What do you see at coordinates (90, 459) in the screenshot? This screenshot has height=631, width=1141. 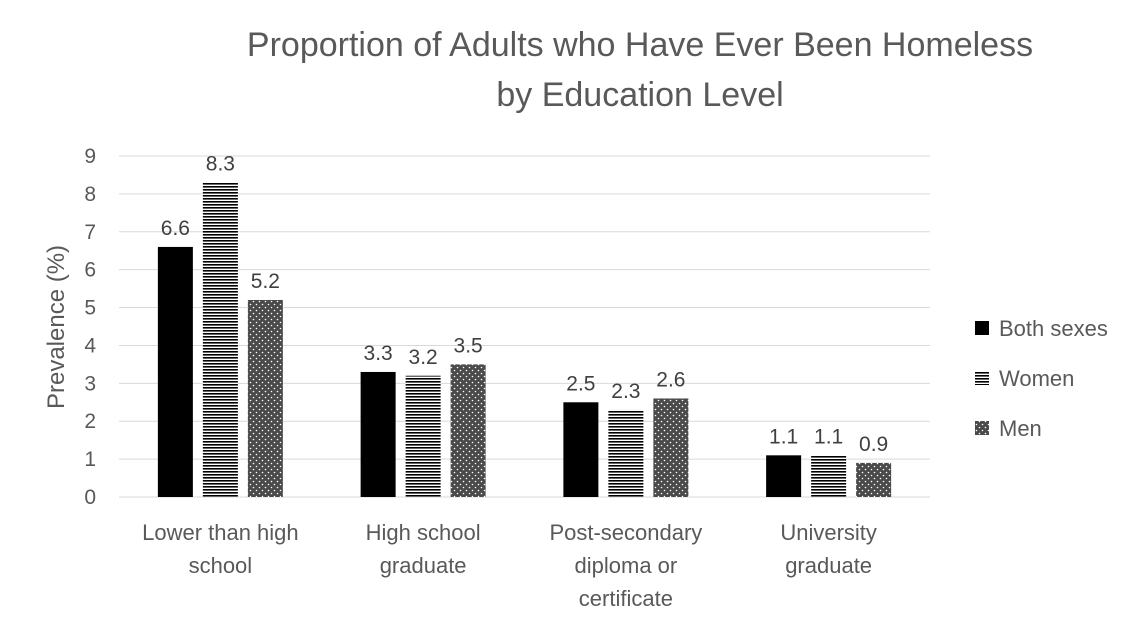 I see `y-tick-label: 1` at bounding box center [90, 459].